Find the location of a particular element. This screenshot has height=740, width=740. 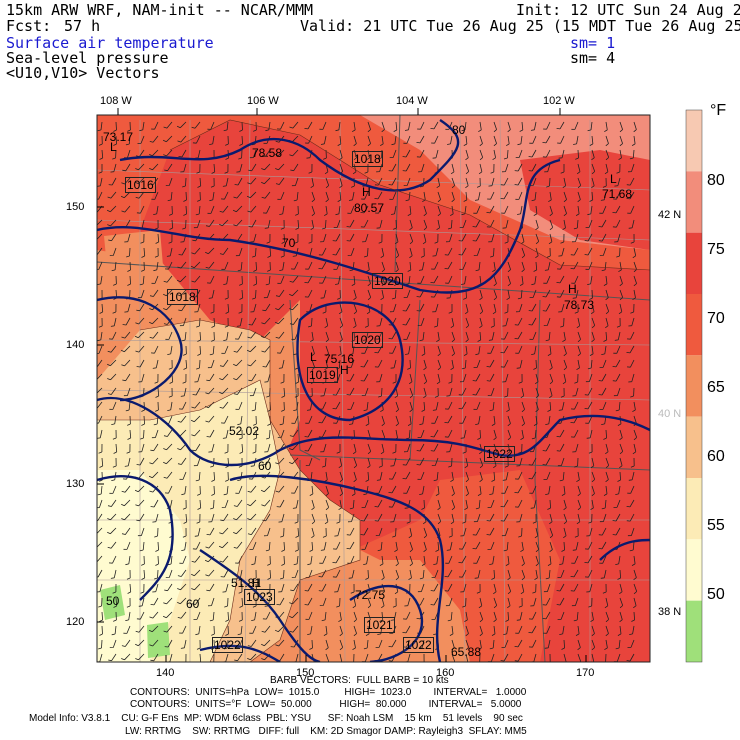

lat-label-42n: 42 N is located at coordinates (670, 215).